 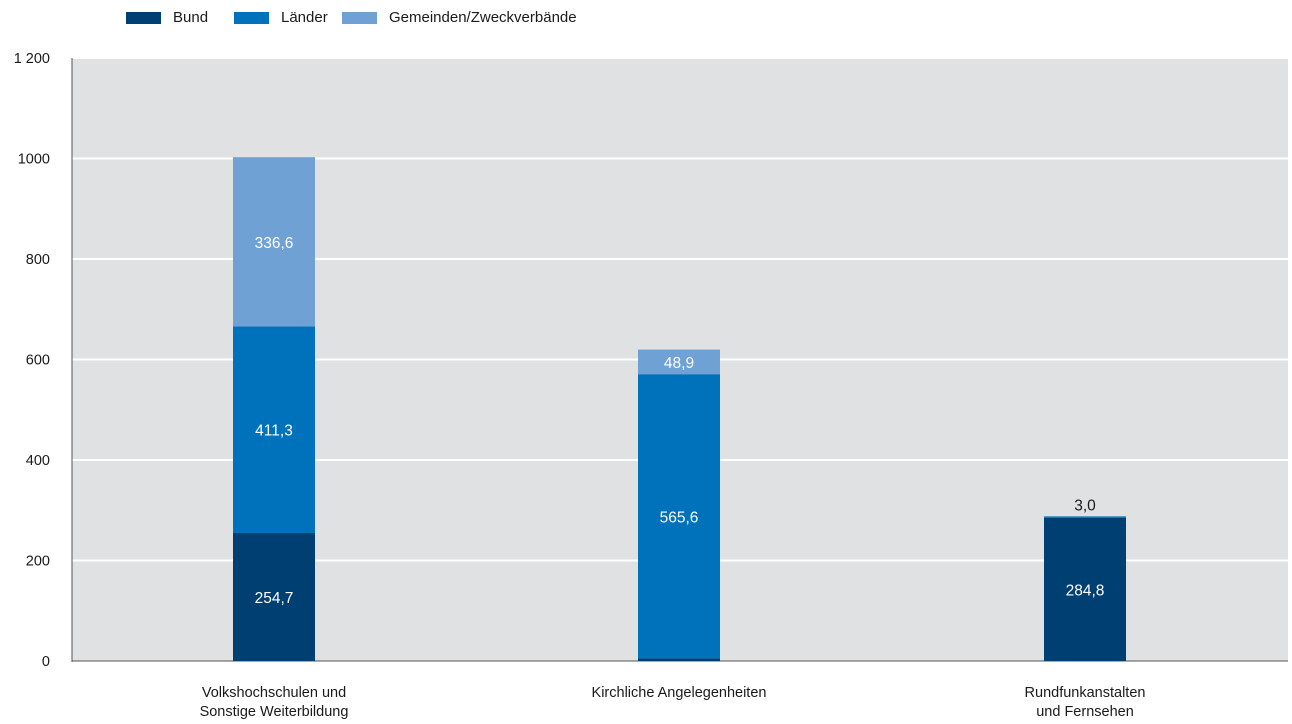 What do you see at coordinates (679, 693) in the screenshot?
I see `x-category-label: Kirchliche Angelegenheiten` at bounding box center [679, 693].